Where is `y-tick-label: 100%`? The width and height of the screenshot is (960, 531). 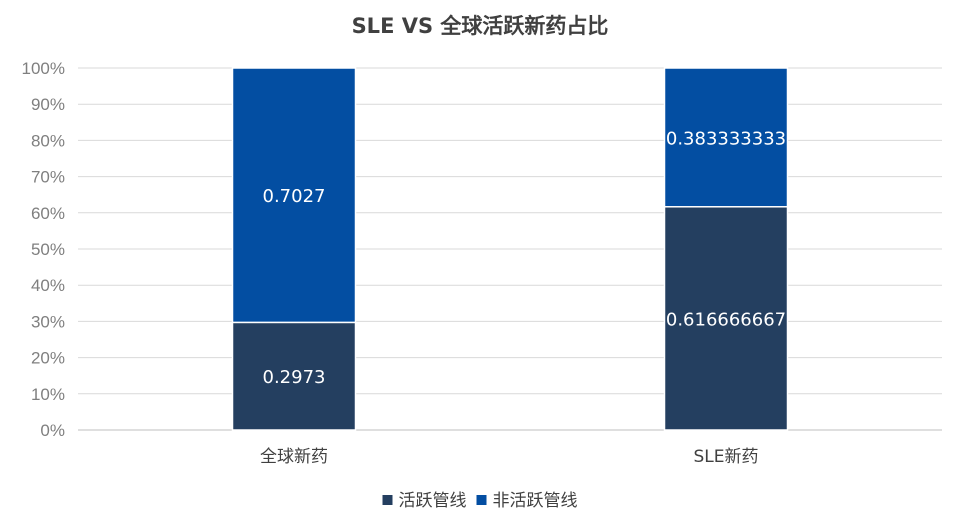
y-tick-label: 100% is located at coordinates (43, 68).